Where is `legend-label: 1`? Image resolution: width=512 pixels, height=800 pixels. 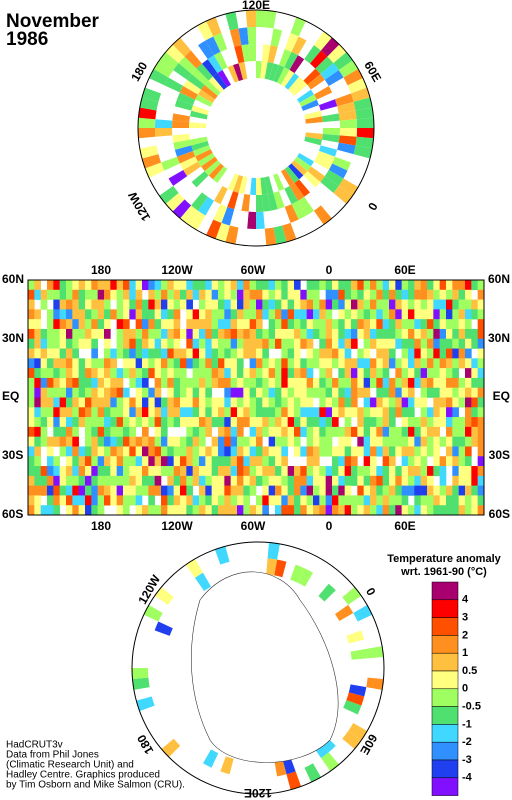 legend-label: 1 is located at coordinates (465, 653).